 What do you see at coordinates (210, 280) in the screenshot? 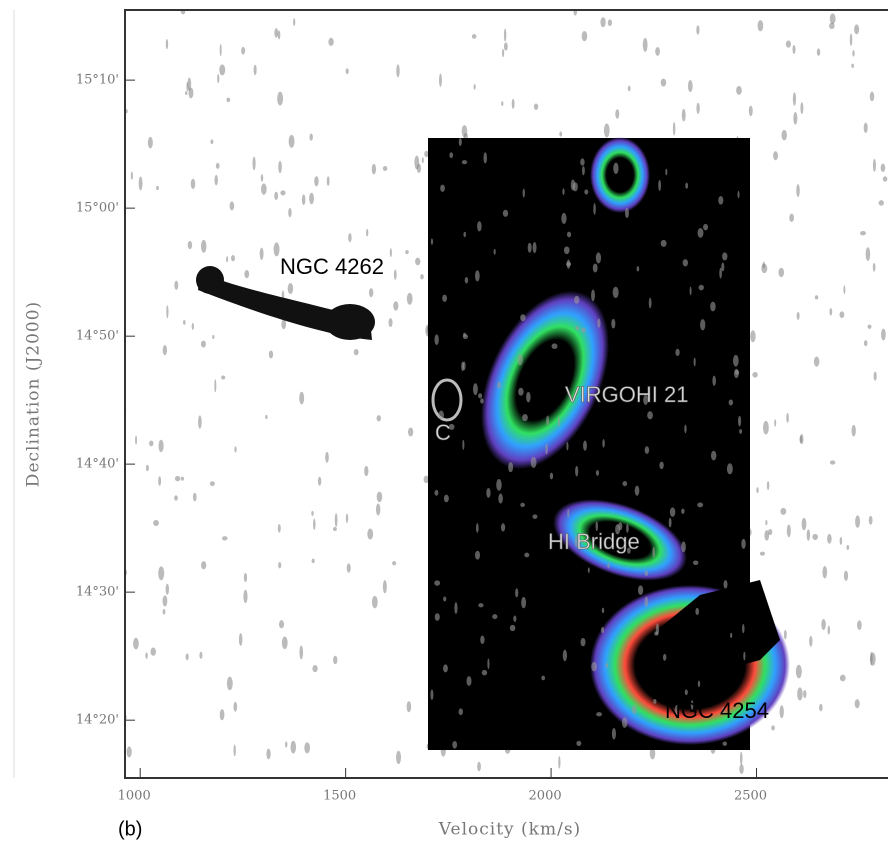
I see `streak` at bounding box center [210, 280].